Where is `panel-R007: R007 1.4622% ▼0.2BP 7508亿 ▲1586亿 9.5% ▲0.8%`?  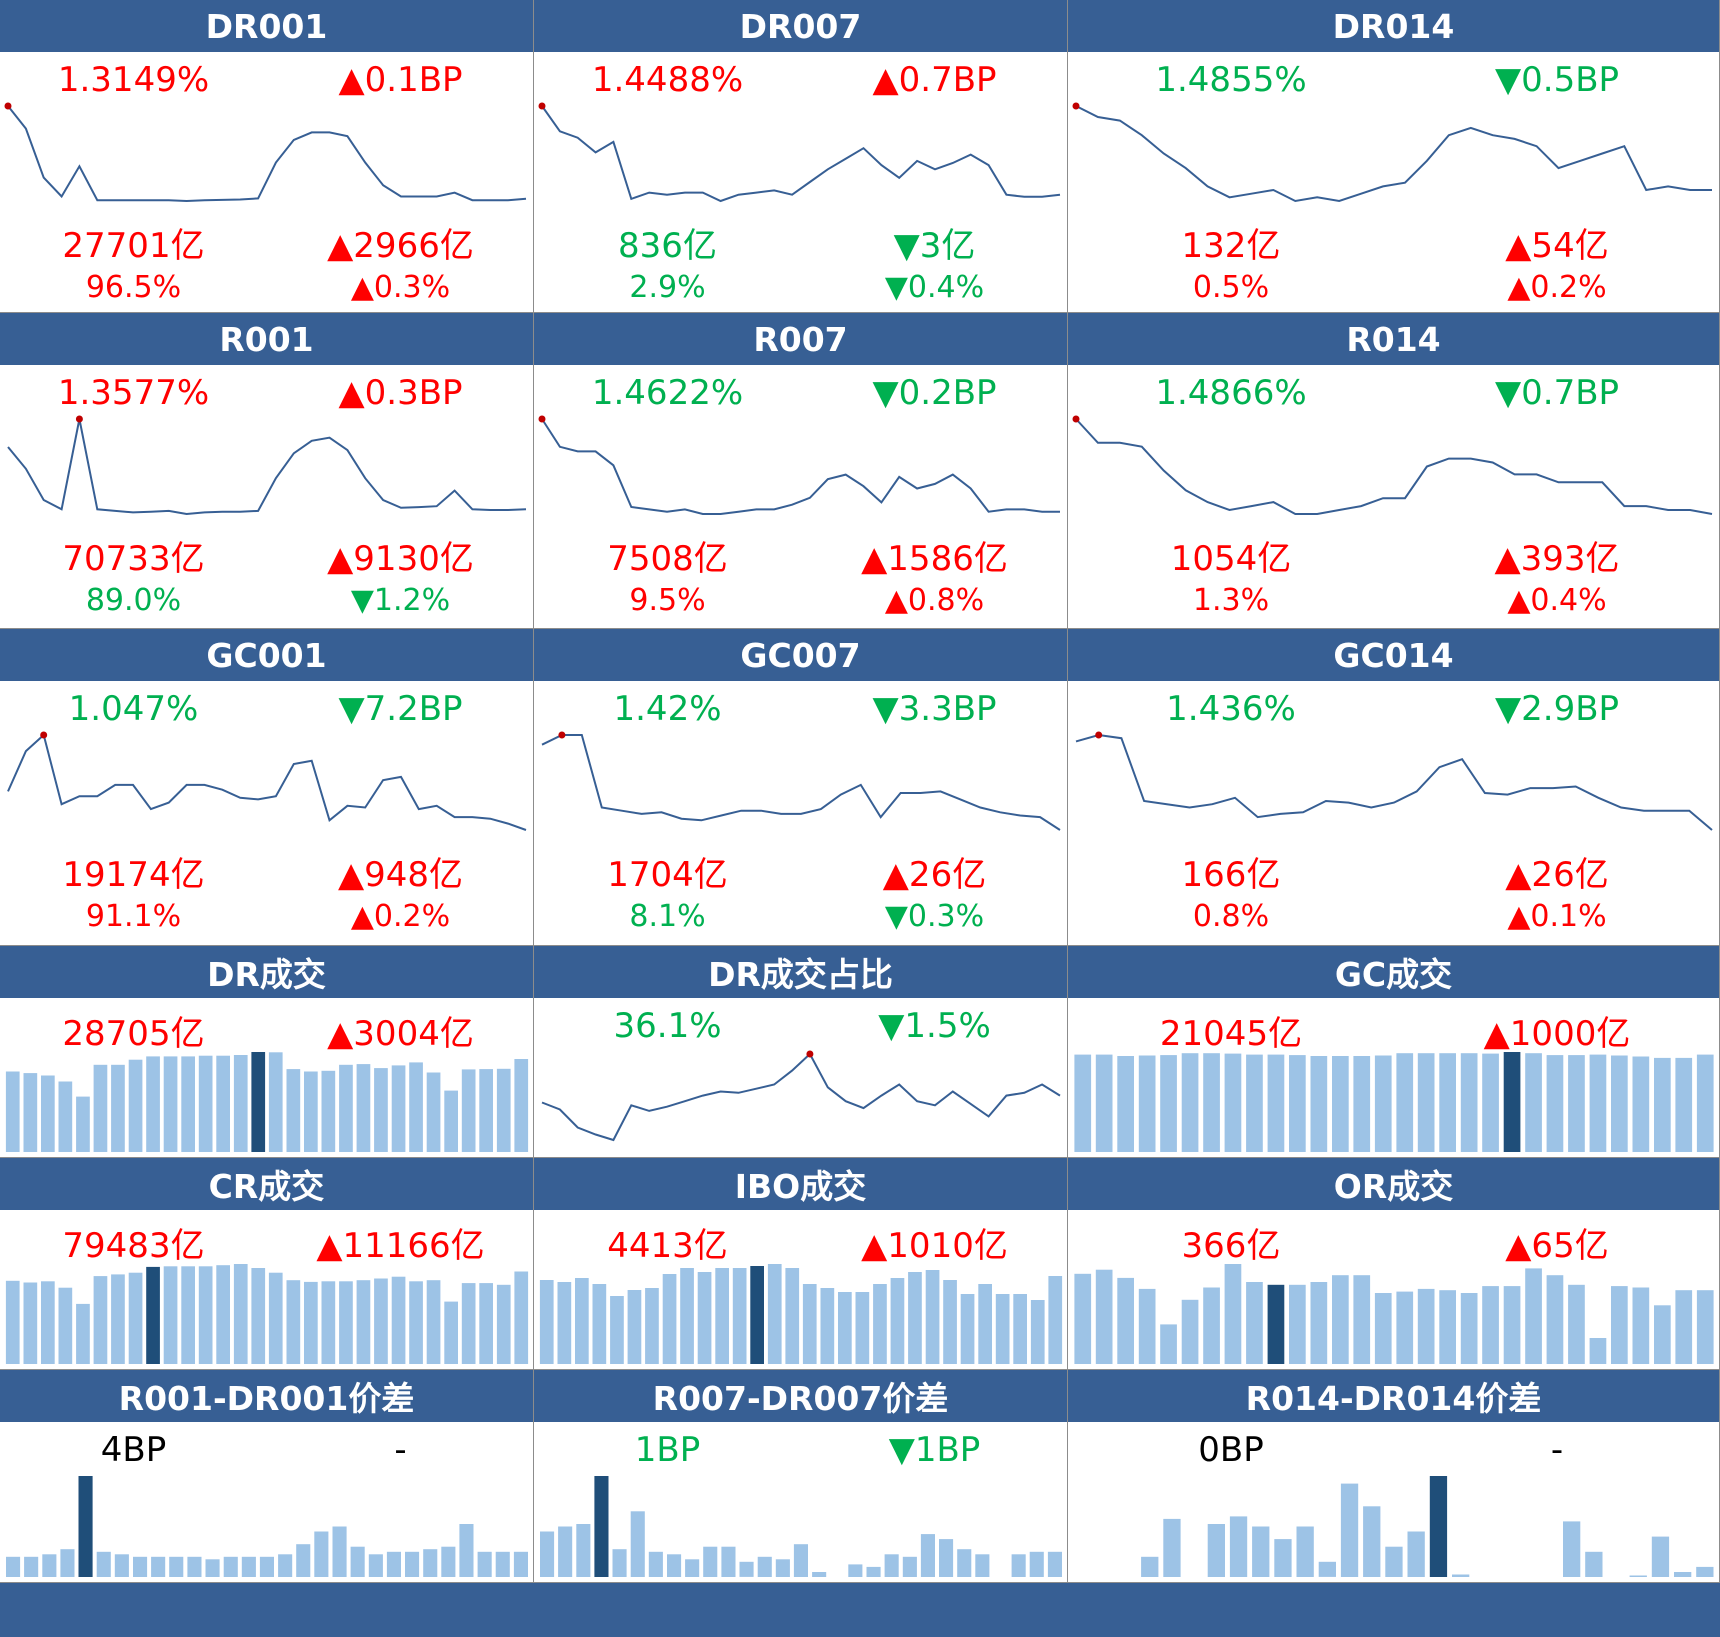 panel-R007: R007 1.4622% ▼0.2BP 7508亿 ▲1586亿 9.5% ▲0.8% is located at coordinates (801, 471).